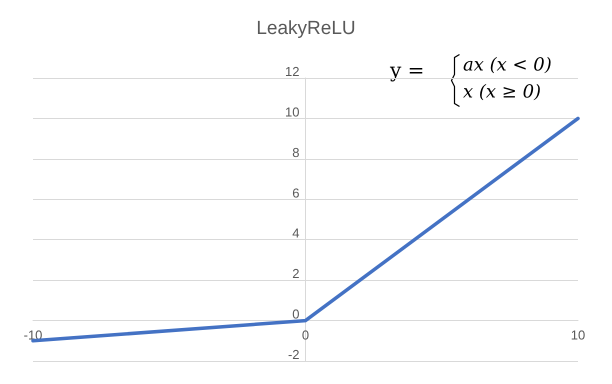  I want to click on y-tick-label: 2, so click(296, 274).